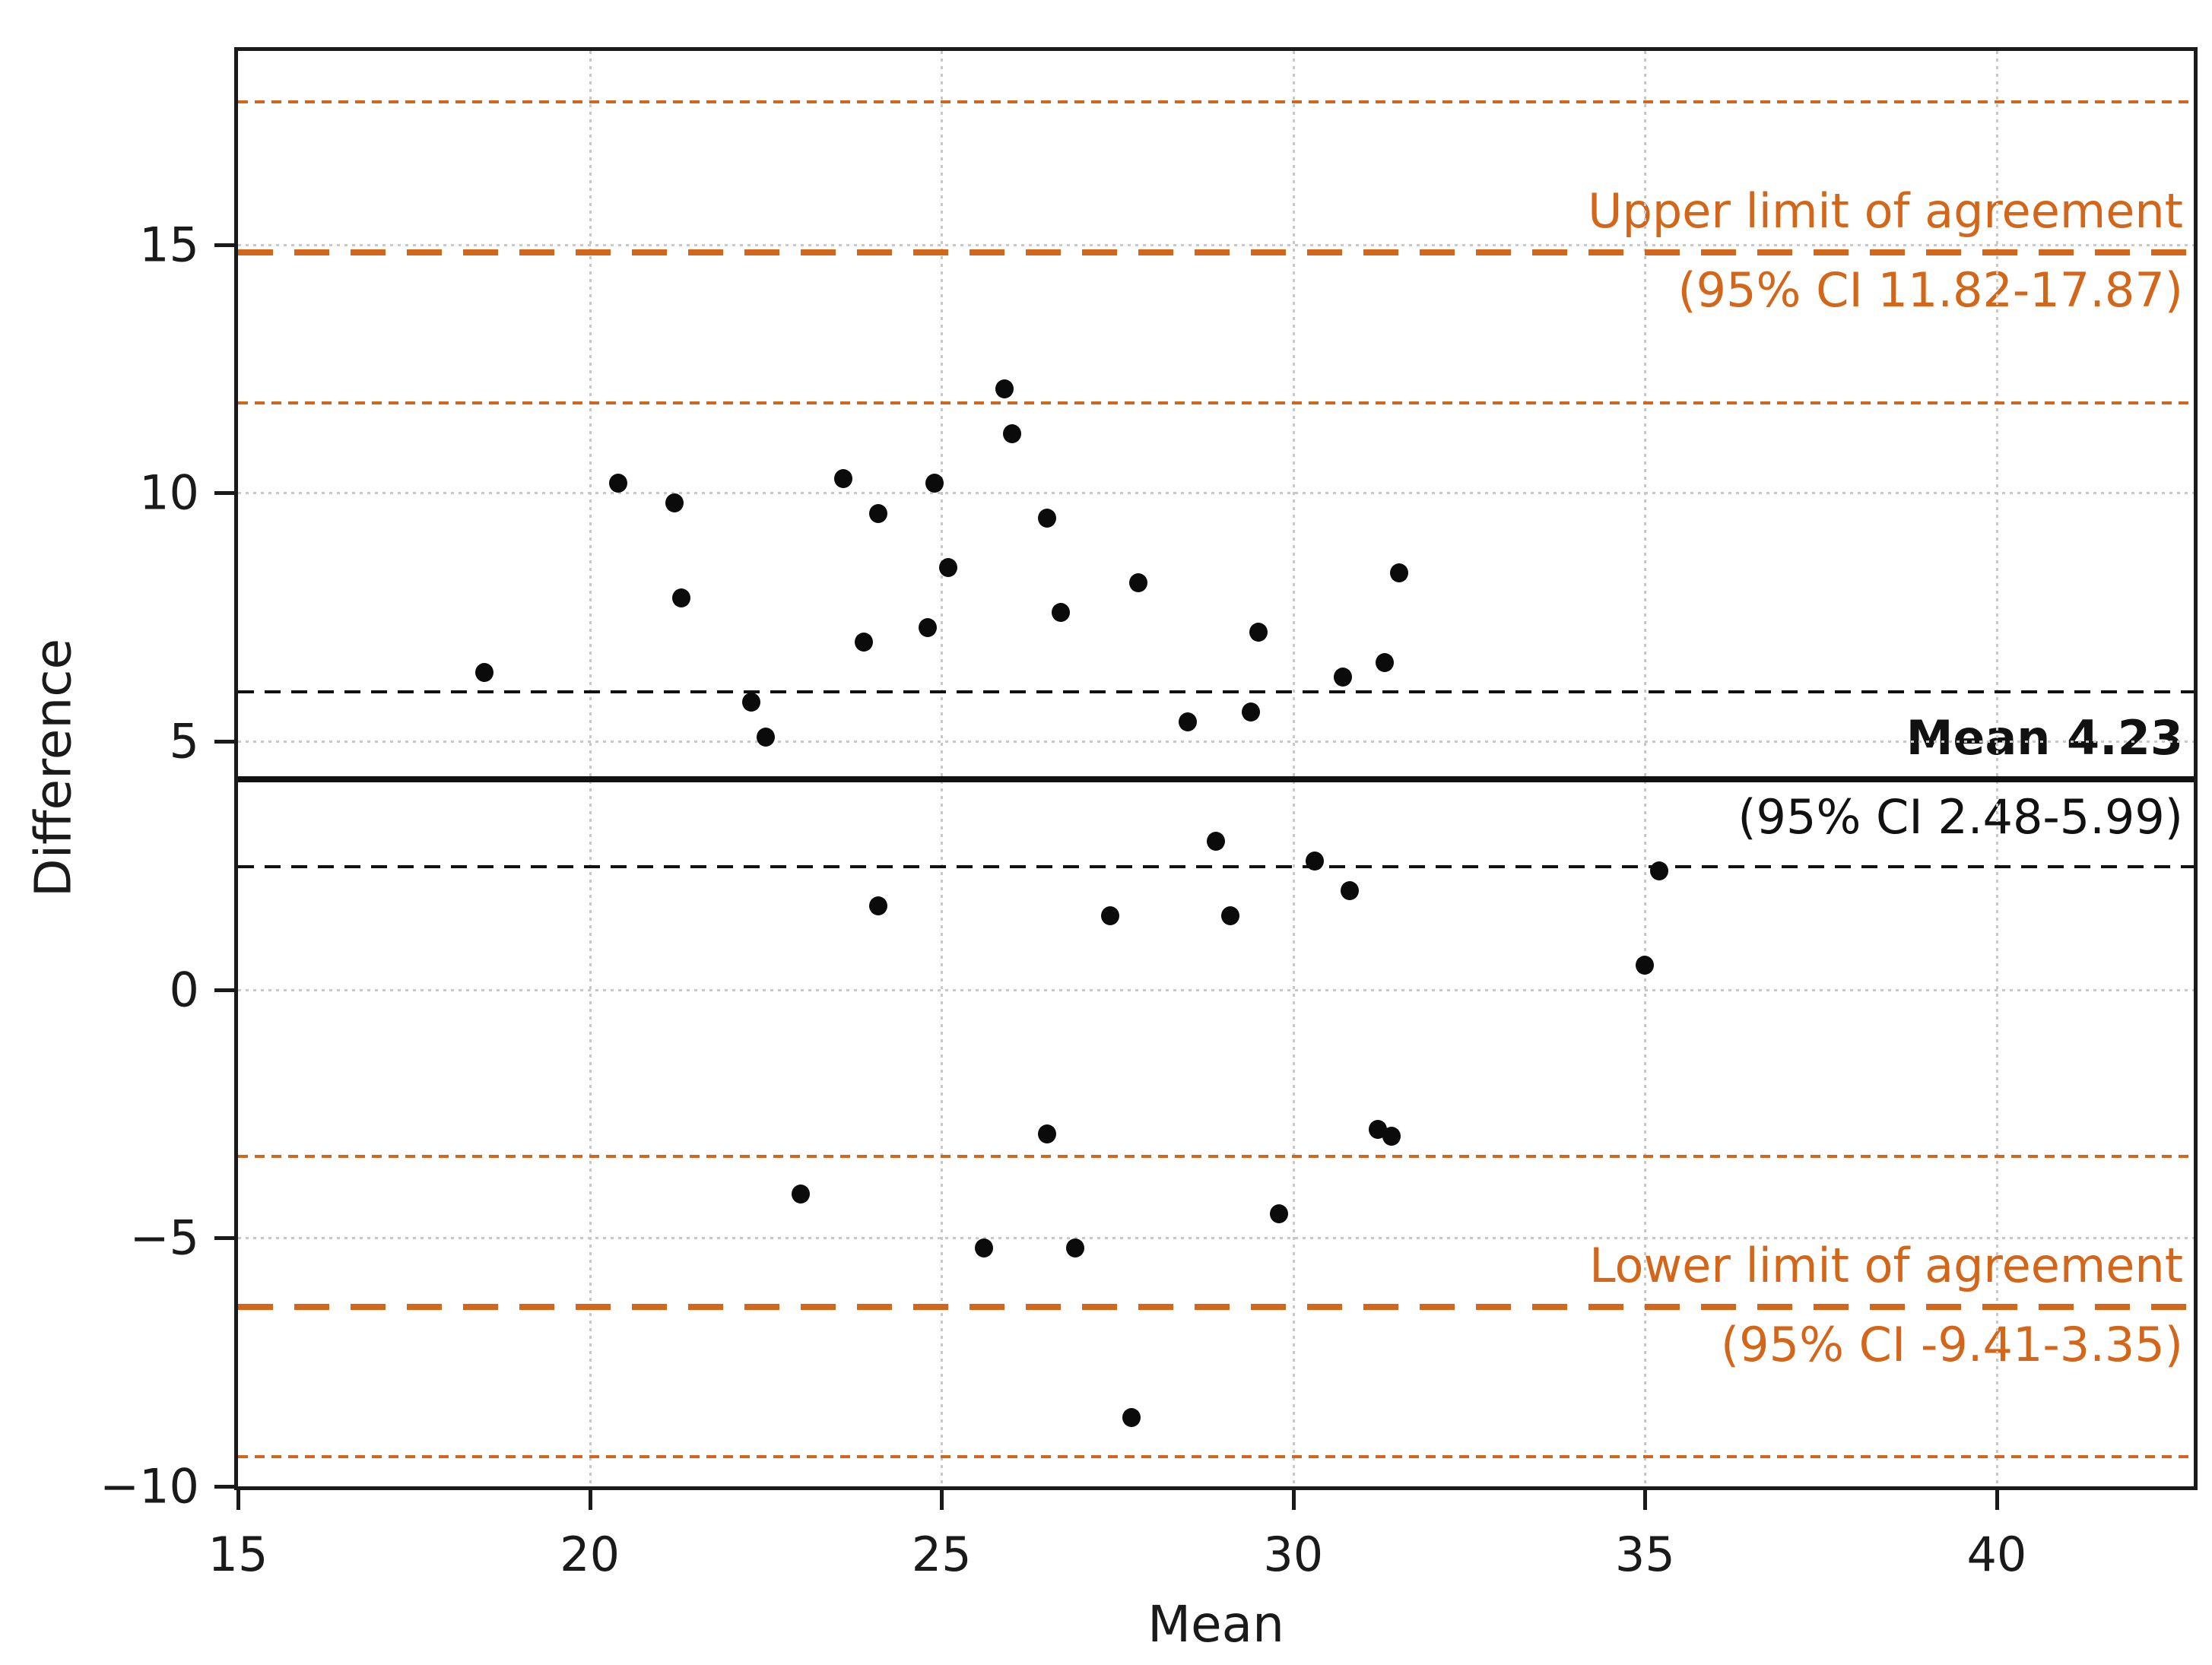 Image resolution: width=2212 pixels, height=1665 pixels. Describe the element at coordinates (1293, 1555) in the screenshot. I see `x-tick-label: 30` at that location.